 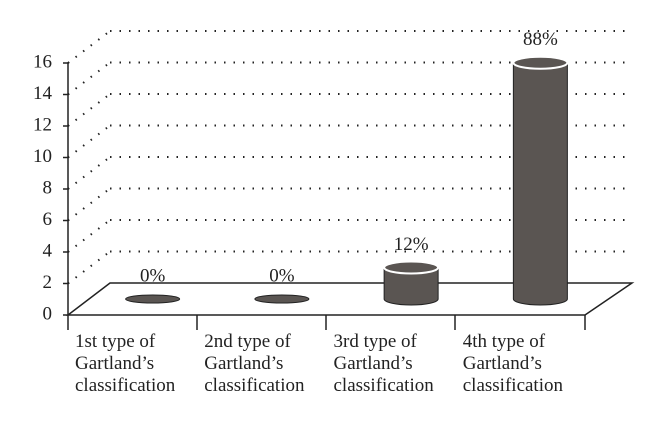 I want to click on y-tick-label: 2, so click(x=48, y=282).